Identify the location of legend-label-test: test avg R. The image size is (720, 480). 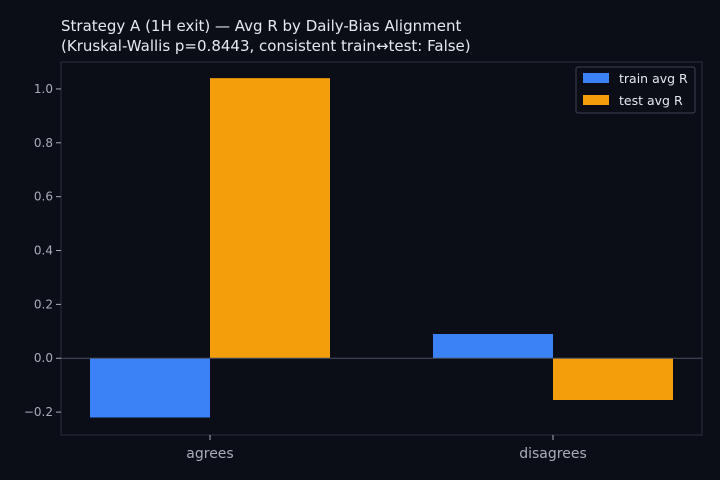
(651, 100).